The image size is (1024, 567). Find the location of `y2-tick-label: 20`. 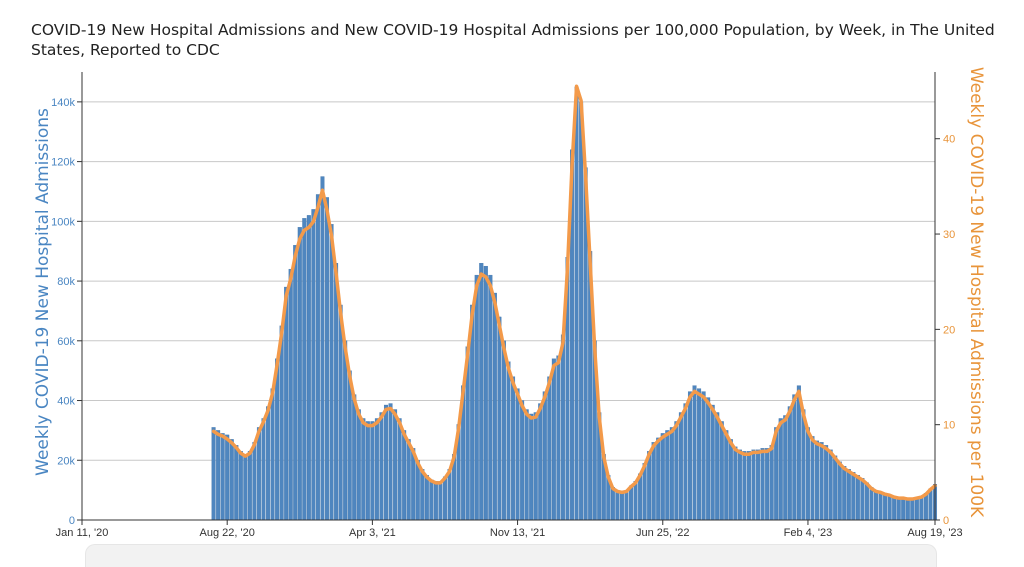

y2-tick-label: 20 is located at coordinates (949, 330).